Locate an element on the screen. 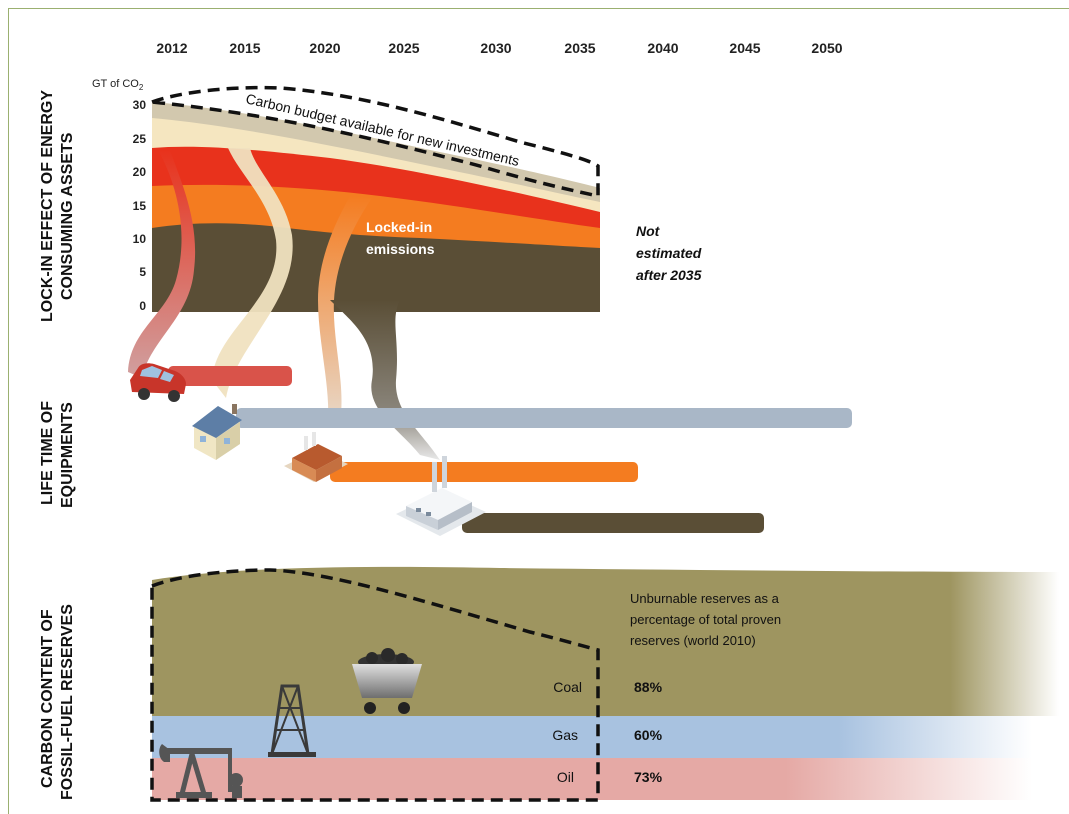  reserve-pct-oil: 73% is located at coordinates (648, 777).